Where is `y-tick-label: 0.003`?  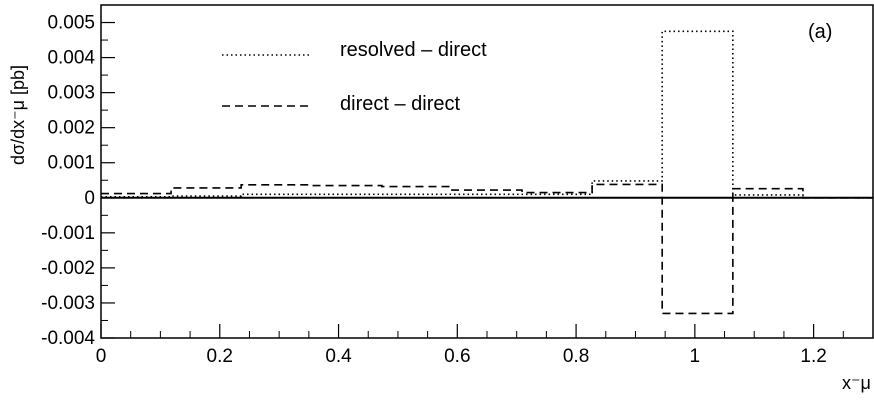 y-tick-label: 0.003 is located at coordinates (71, 93).